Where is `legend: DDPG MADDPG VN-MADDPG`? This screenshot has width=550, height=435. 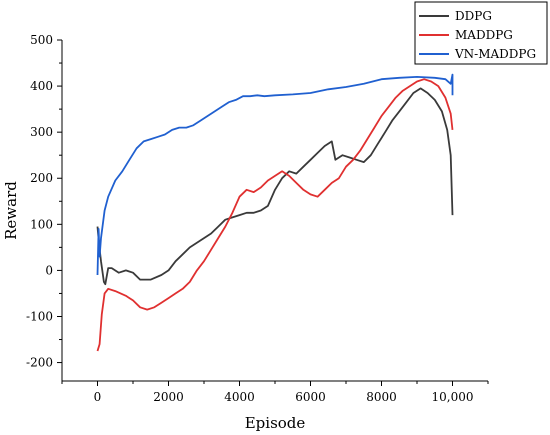 legend: DDPG MADDPG VN-MADDPG is located at coordinates (481, 33).